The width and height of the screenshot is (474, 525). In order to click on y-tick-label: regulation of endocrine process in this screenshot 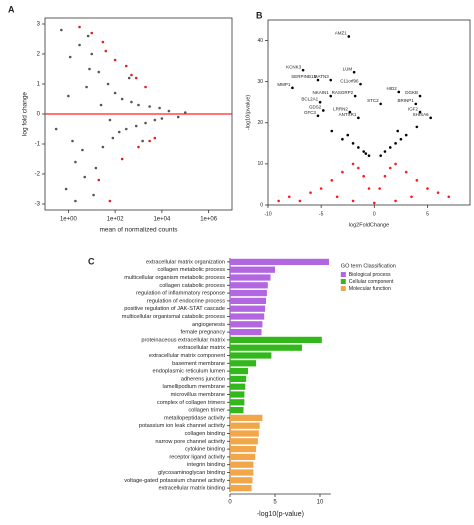, I will do `click(186, 301)`.